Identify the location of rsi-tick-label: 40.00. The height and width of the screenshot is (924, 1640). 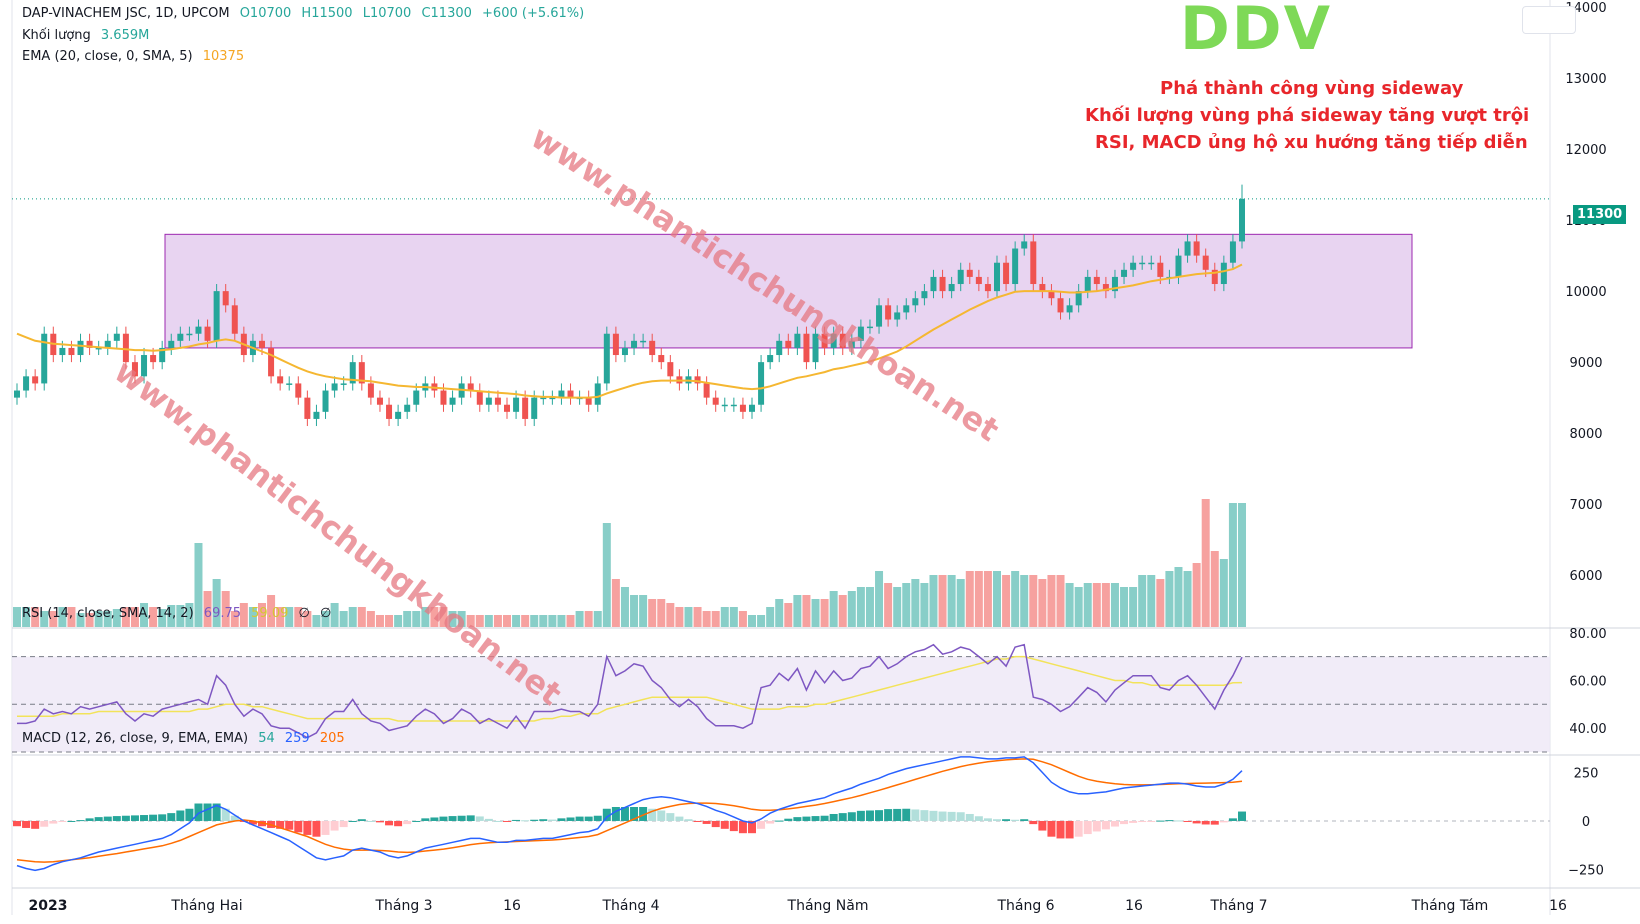
(1587, 729).